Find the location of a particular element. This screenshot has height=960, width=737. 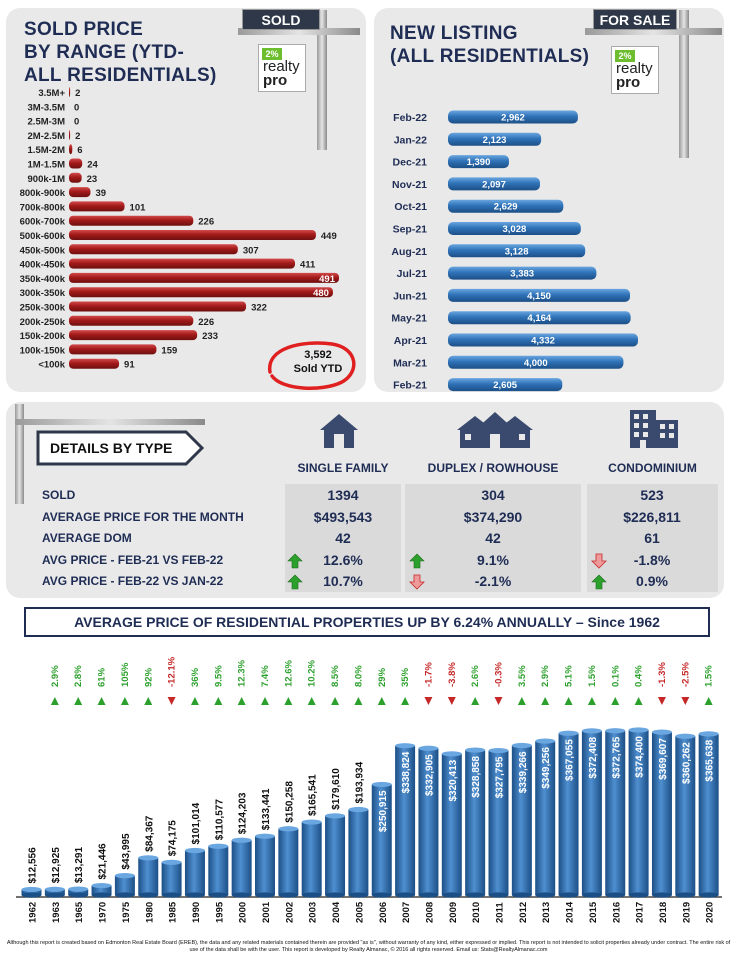

listing-data-label: 3,383 is located at coordinates (522, 274).